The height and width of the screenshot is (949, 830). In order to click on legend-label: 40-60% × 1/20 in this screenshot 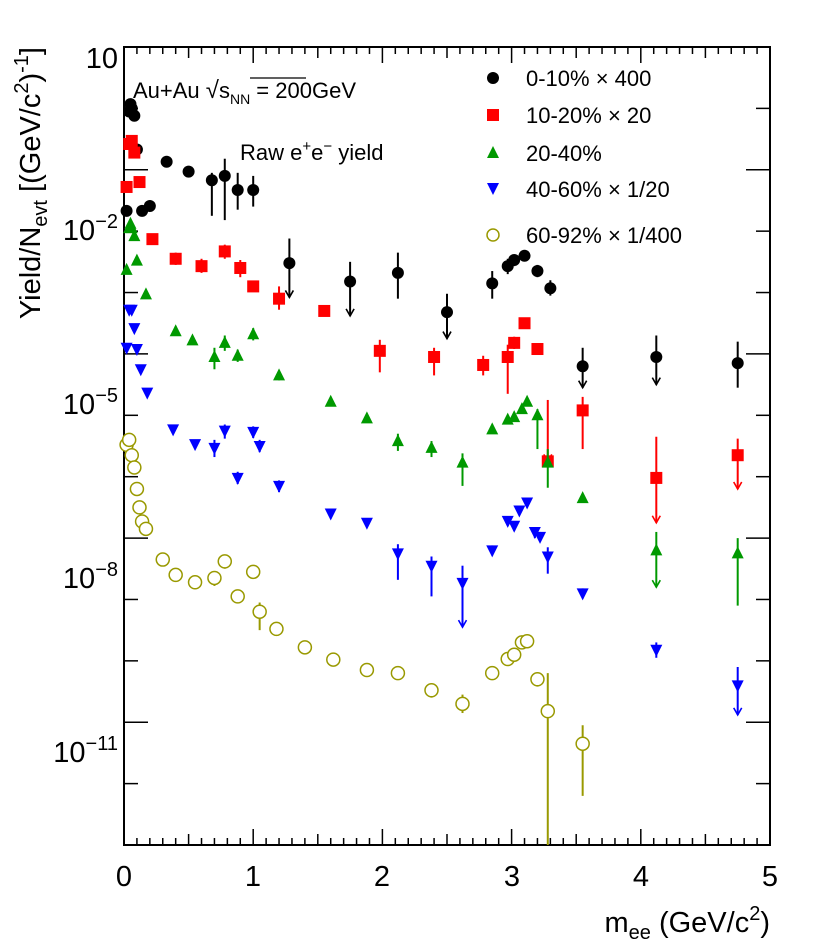, I will do `click(598, 189)`.